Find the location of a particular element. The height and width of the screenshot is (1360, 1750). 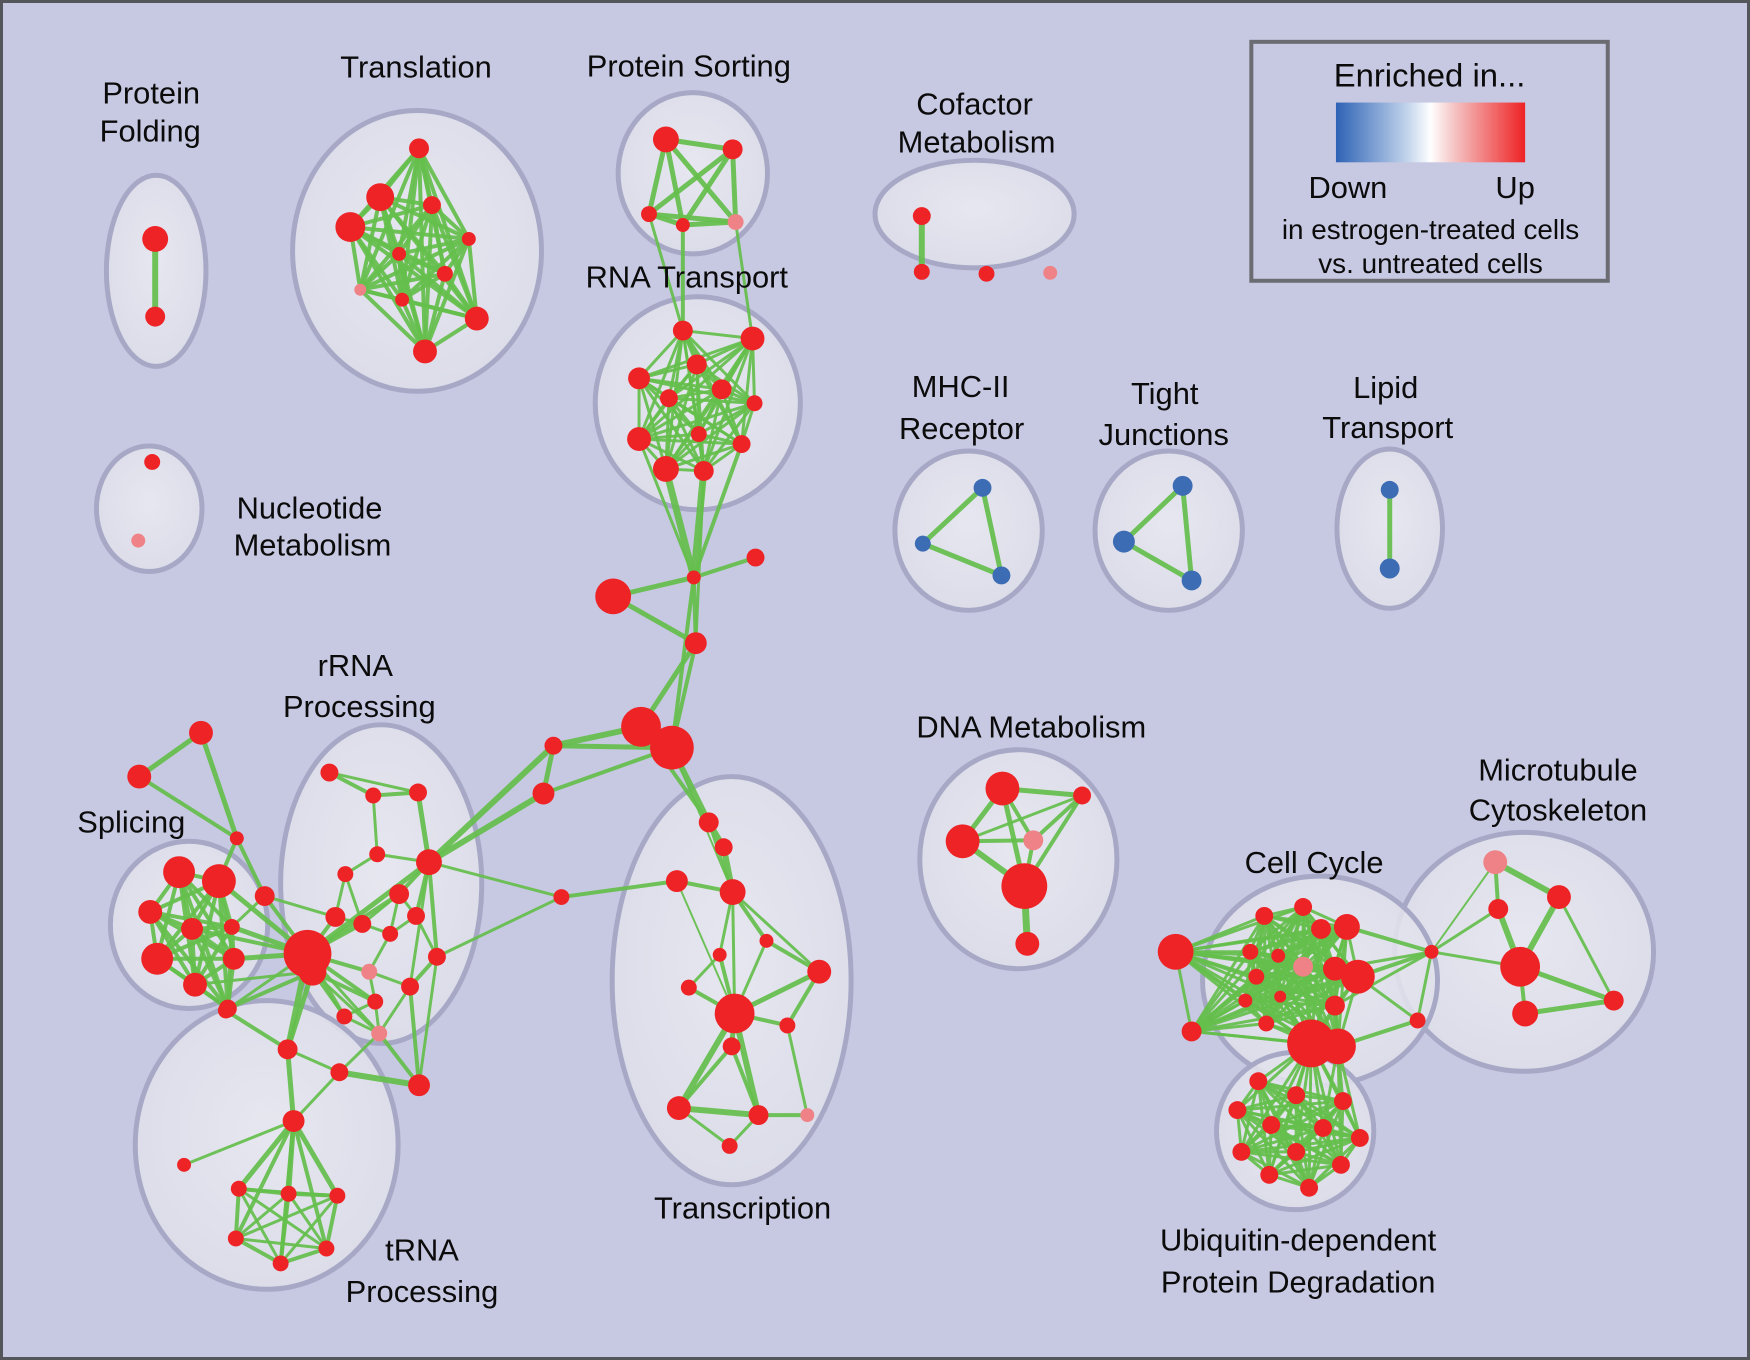

cluster-ellipse-nucleotide is located at coordinates (149, 508).